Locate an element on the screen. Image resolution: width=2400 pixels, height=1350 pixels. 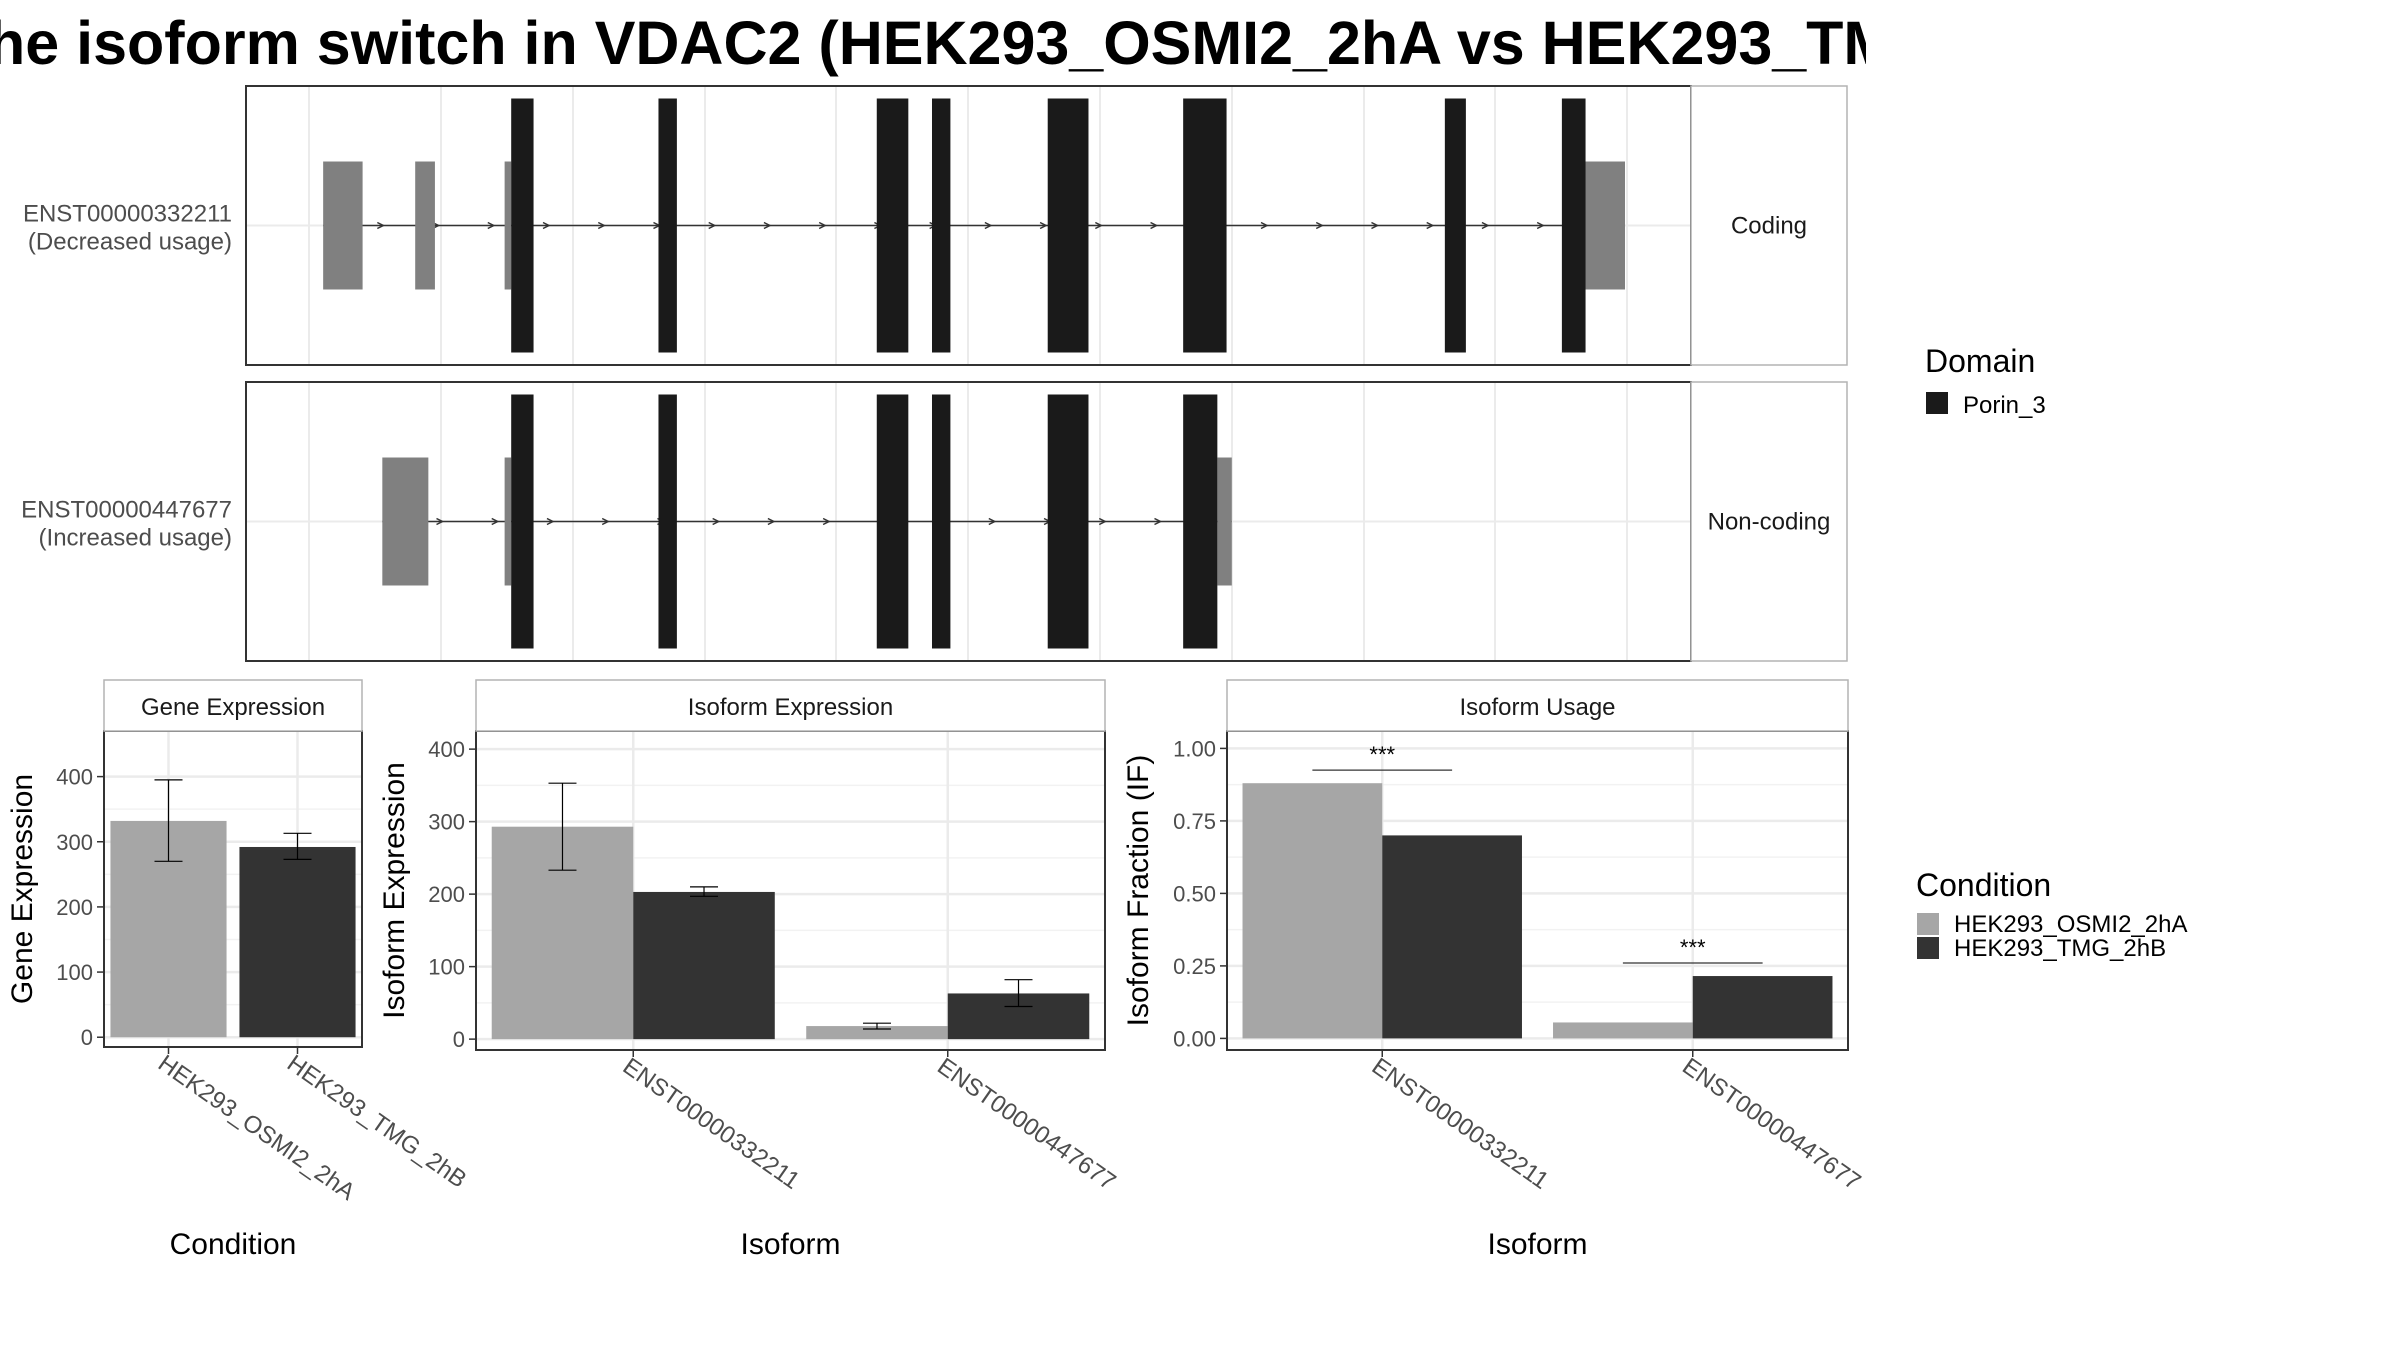
condition-legend-label: HEK293_OSMI2_2hA is located at coordinates (2070, 924).